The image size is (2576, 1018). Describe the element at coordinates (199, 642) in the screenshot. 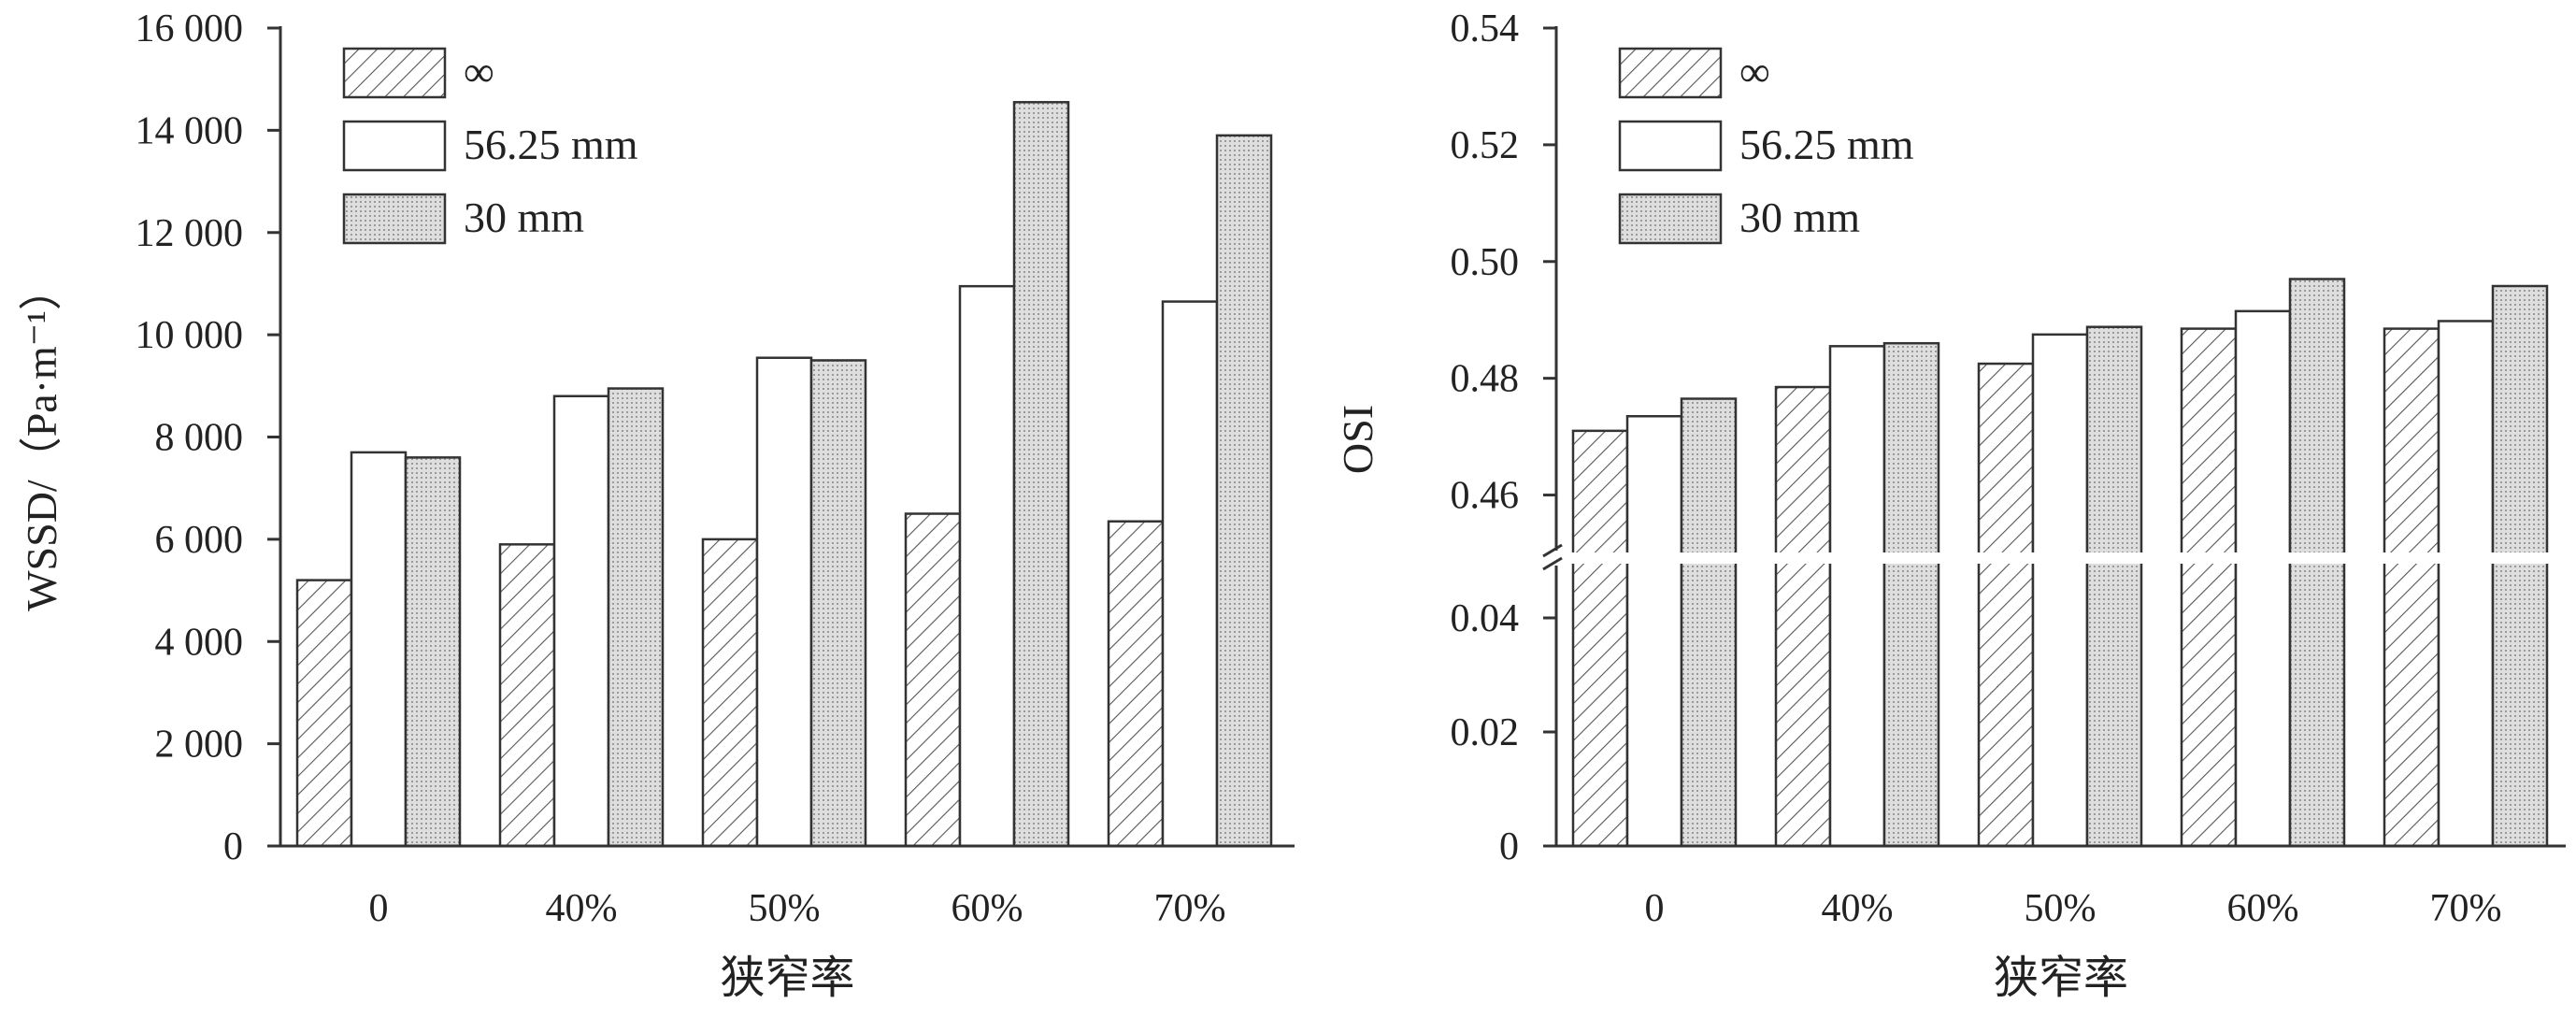

I see `y-tick-label: 4 000` at that location.